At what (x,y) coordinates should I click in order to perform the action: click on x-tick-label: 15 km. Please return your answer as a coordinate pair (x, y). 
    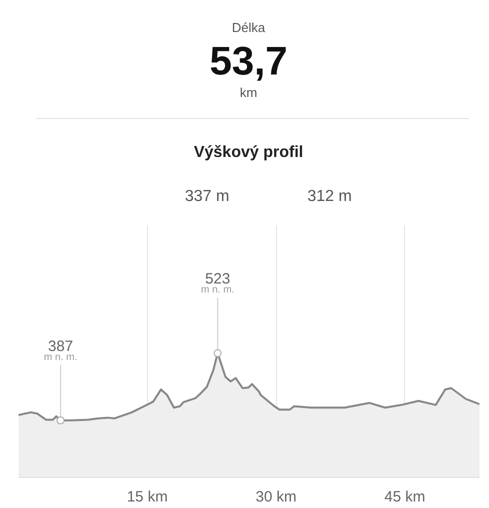
    Looking at the image, I should click on (147, 497).